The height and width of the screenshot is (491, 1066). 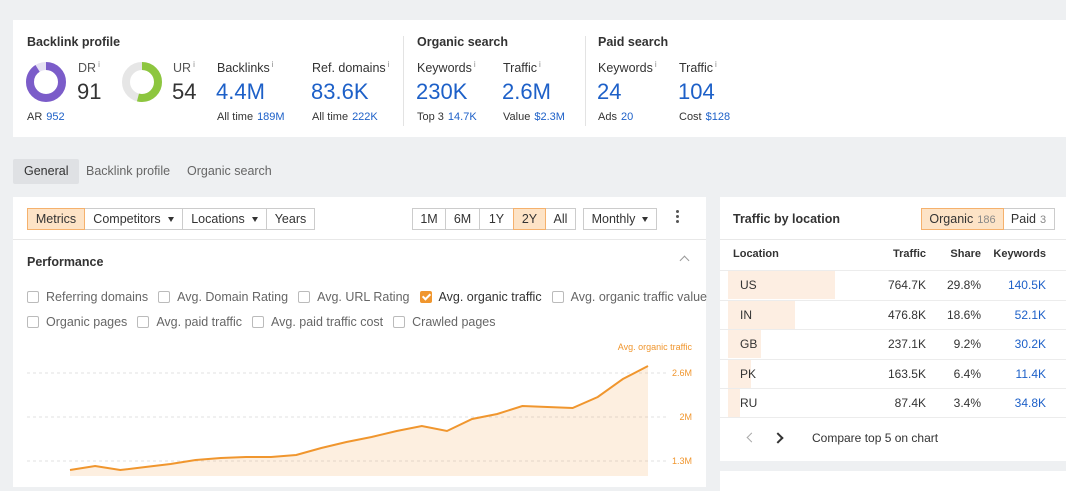 What do you see at coordinates (749, 344) in the screenshot?
I see `cell: GB` at bounding box center [749, 344].